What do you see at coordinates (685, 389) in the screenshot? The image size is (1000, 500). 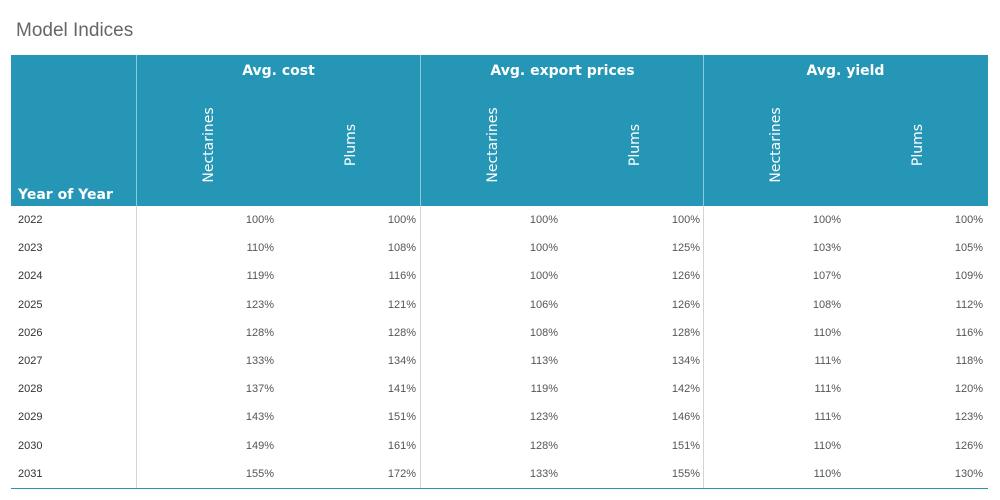 I see `value-cell: 142%` at bounding box center [685, 389].